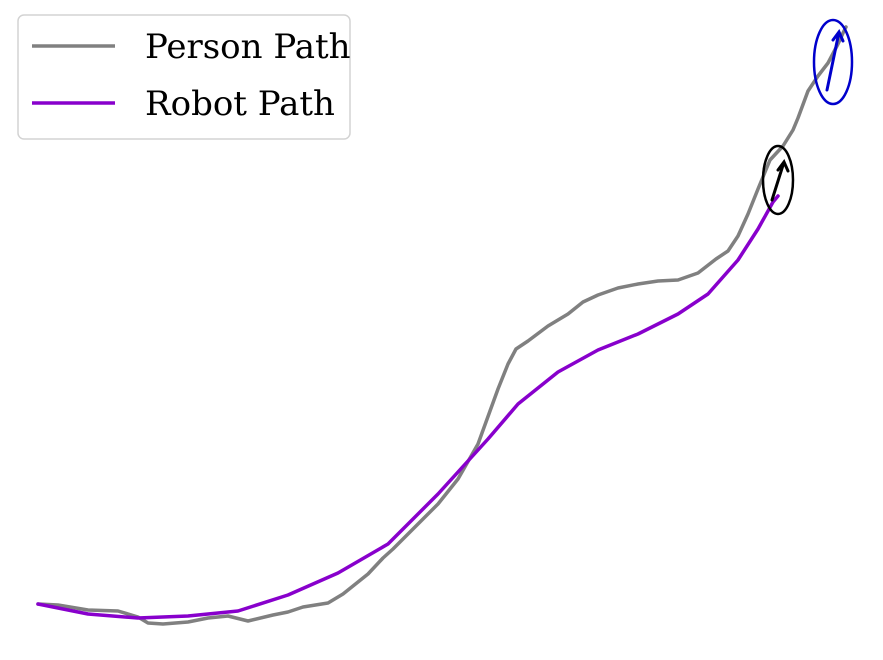  I want to click on robot-pose-ellipse, so click(778, 180).